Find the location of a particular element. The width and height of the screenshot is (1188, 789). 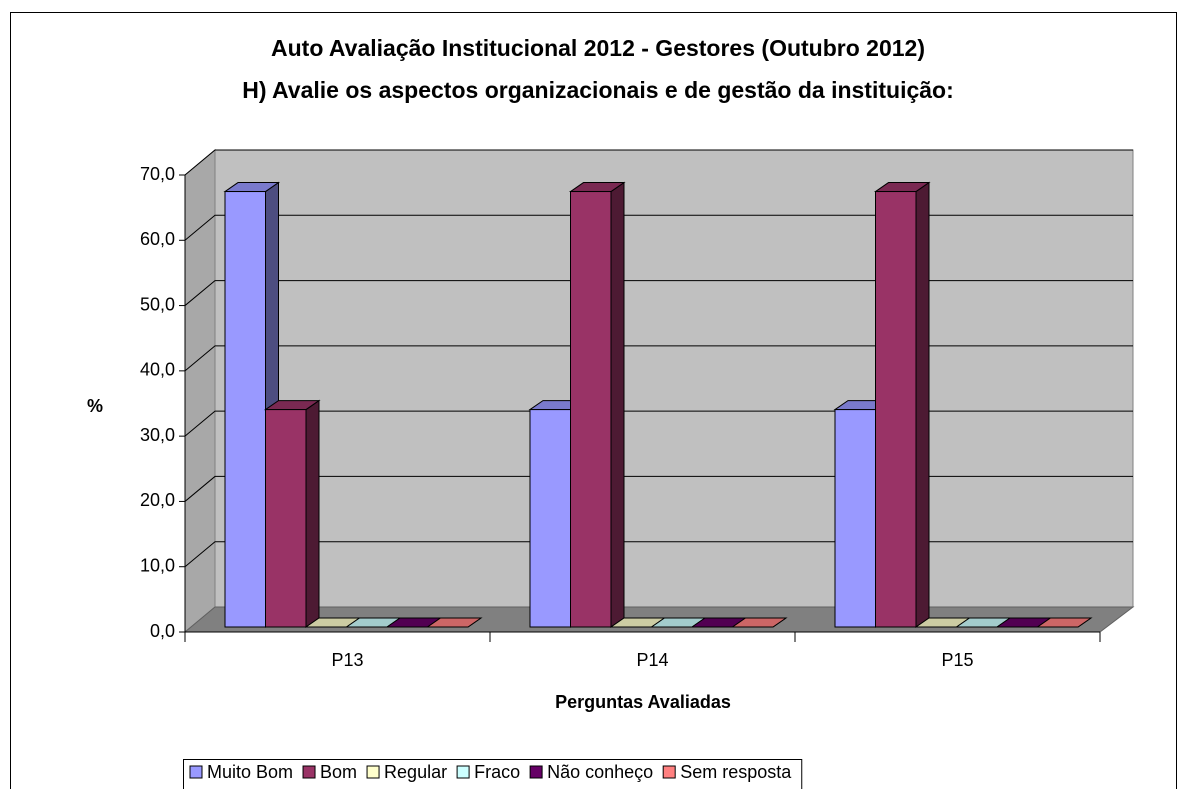

y-tick-label: 40,0 is located at coordinates (157, 370).